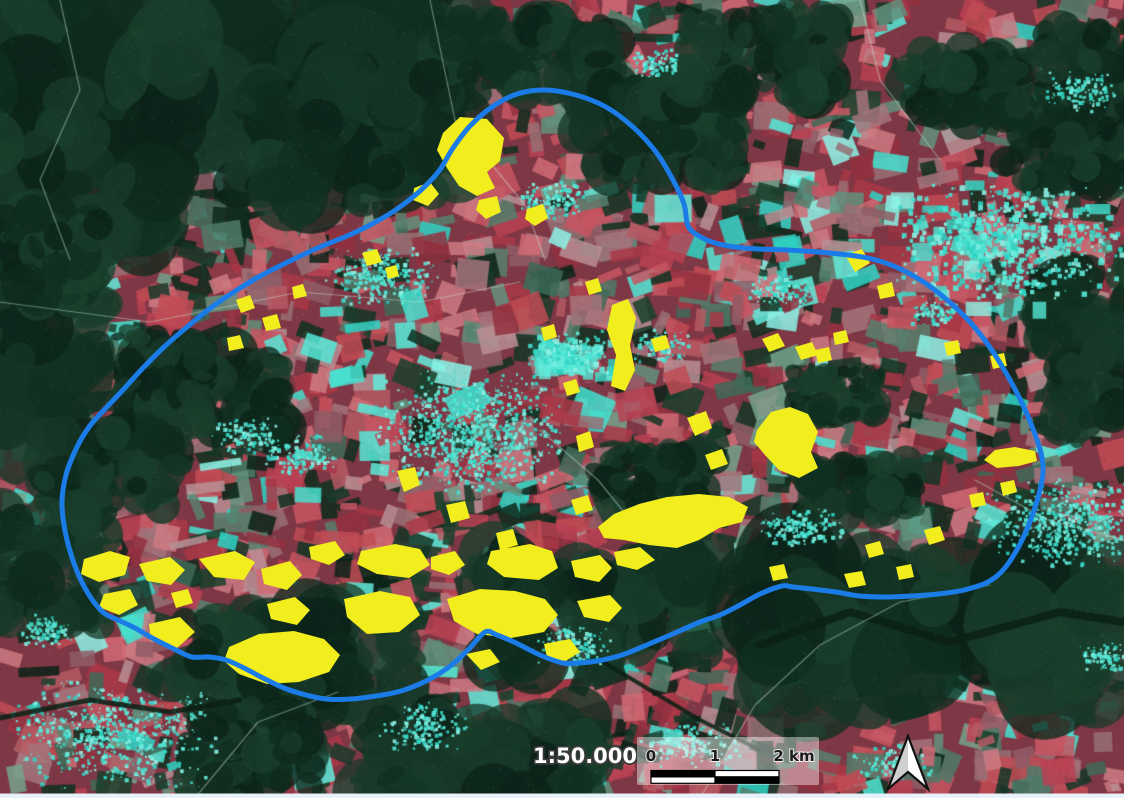 This screenshot has height=798, width=1124. Describe the element at coordinates (715, 756) in the screenshot. I see `scalebar-tick-1: 1` at that location.